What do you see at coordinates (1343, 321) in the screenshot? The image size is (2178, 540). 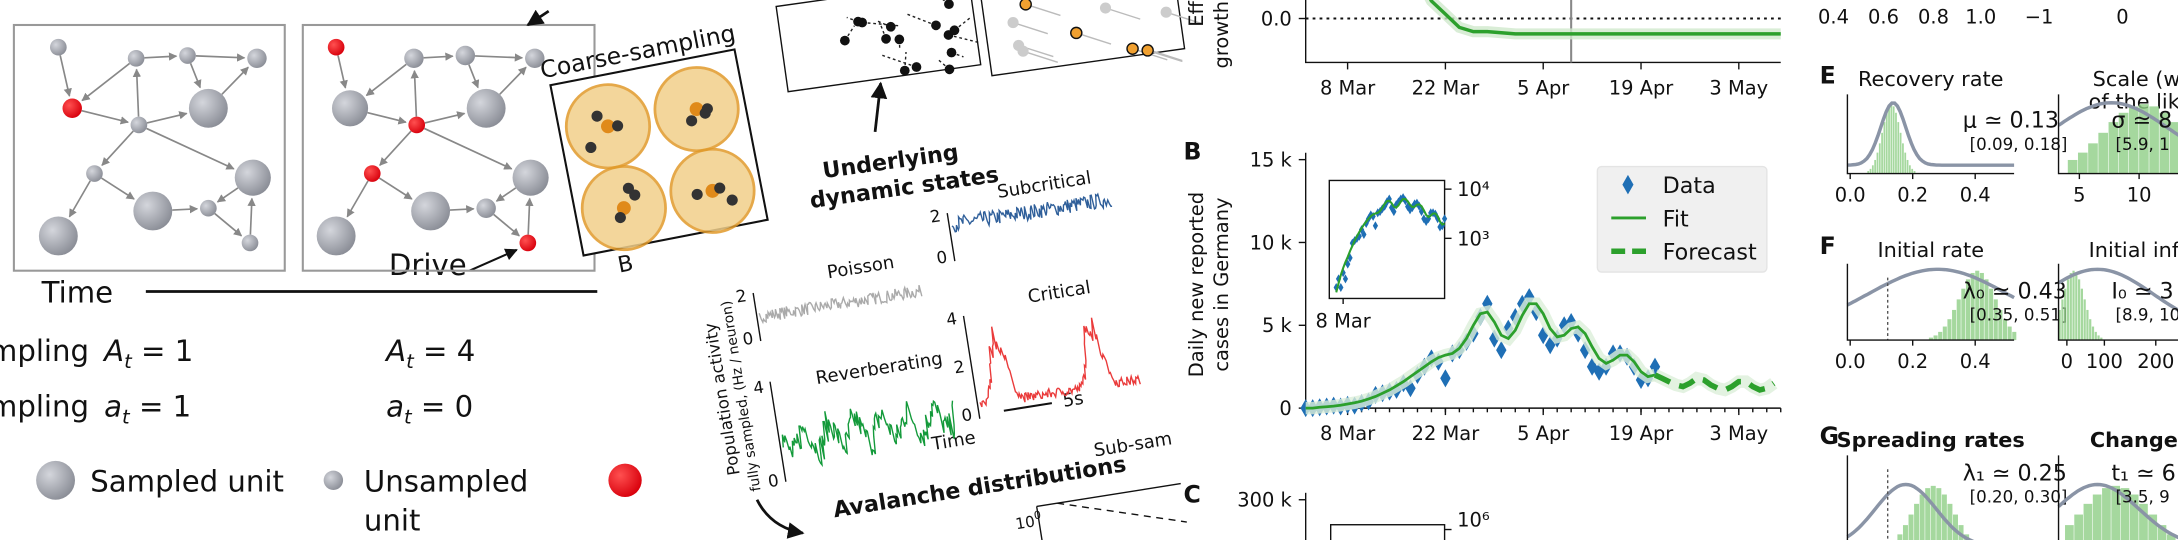 I see `inset-x-tick-label: 8 Mar` at bounding box center [1343, 321].